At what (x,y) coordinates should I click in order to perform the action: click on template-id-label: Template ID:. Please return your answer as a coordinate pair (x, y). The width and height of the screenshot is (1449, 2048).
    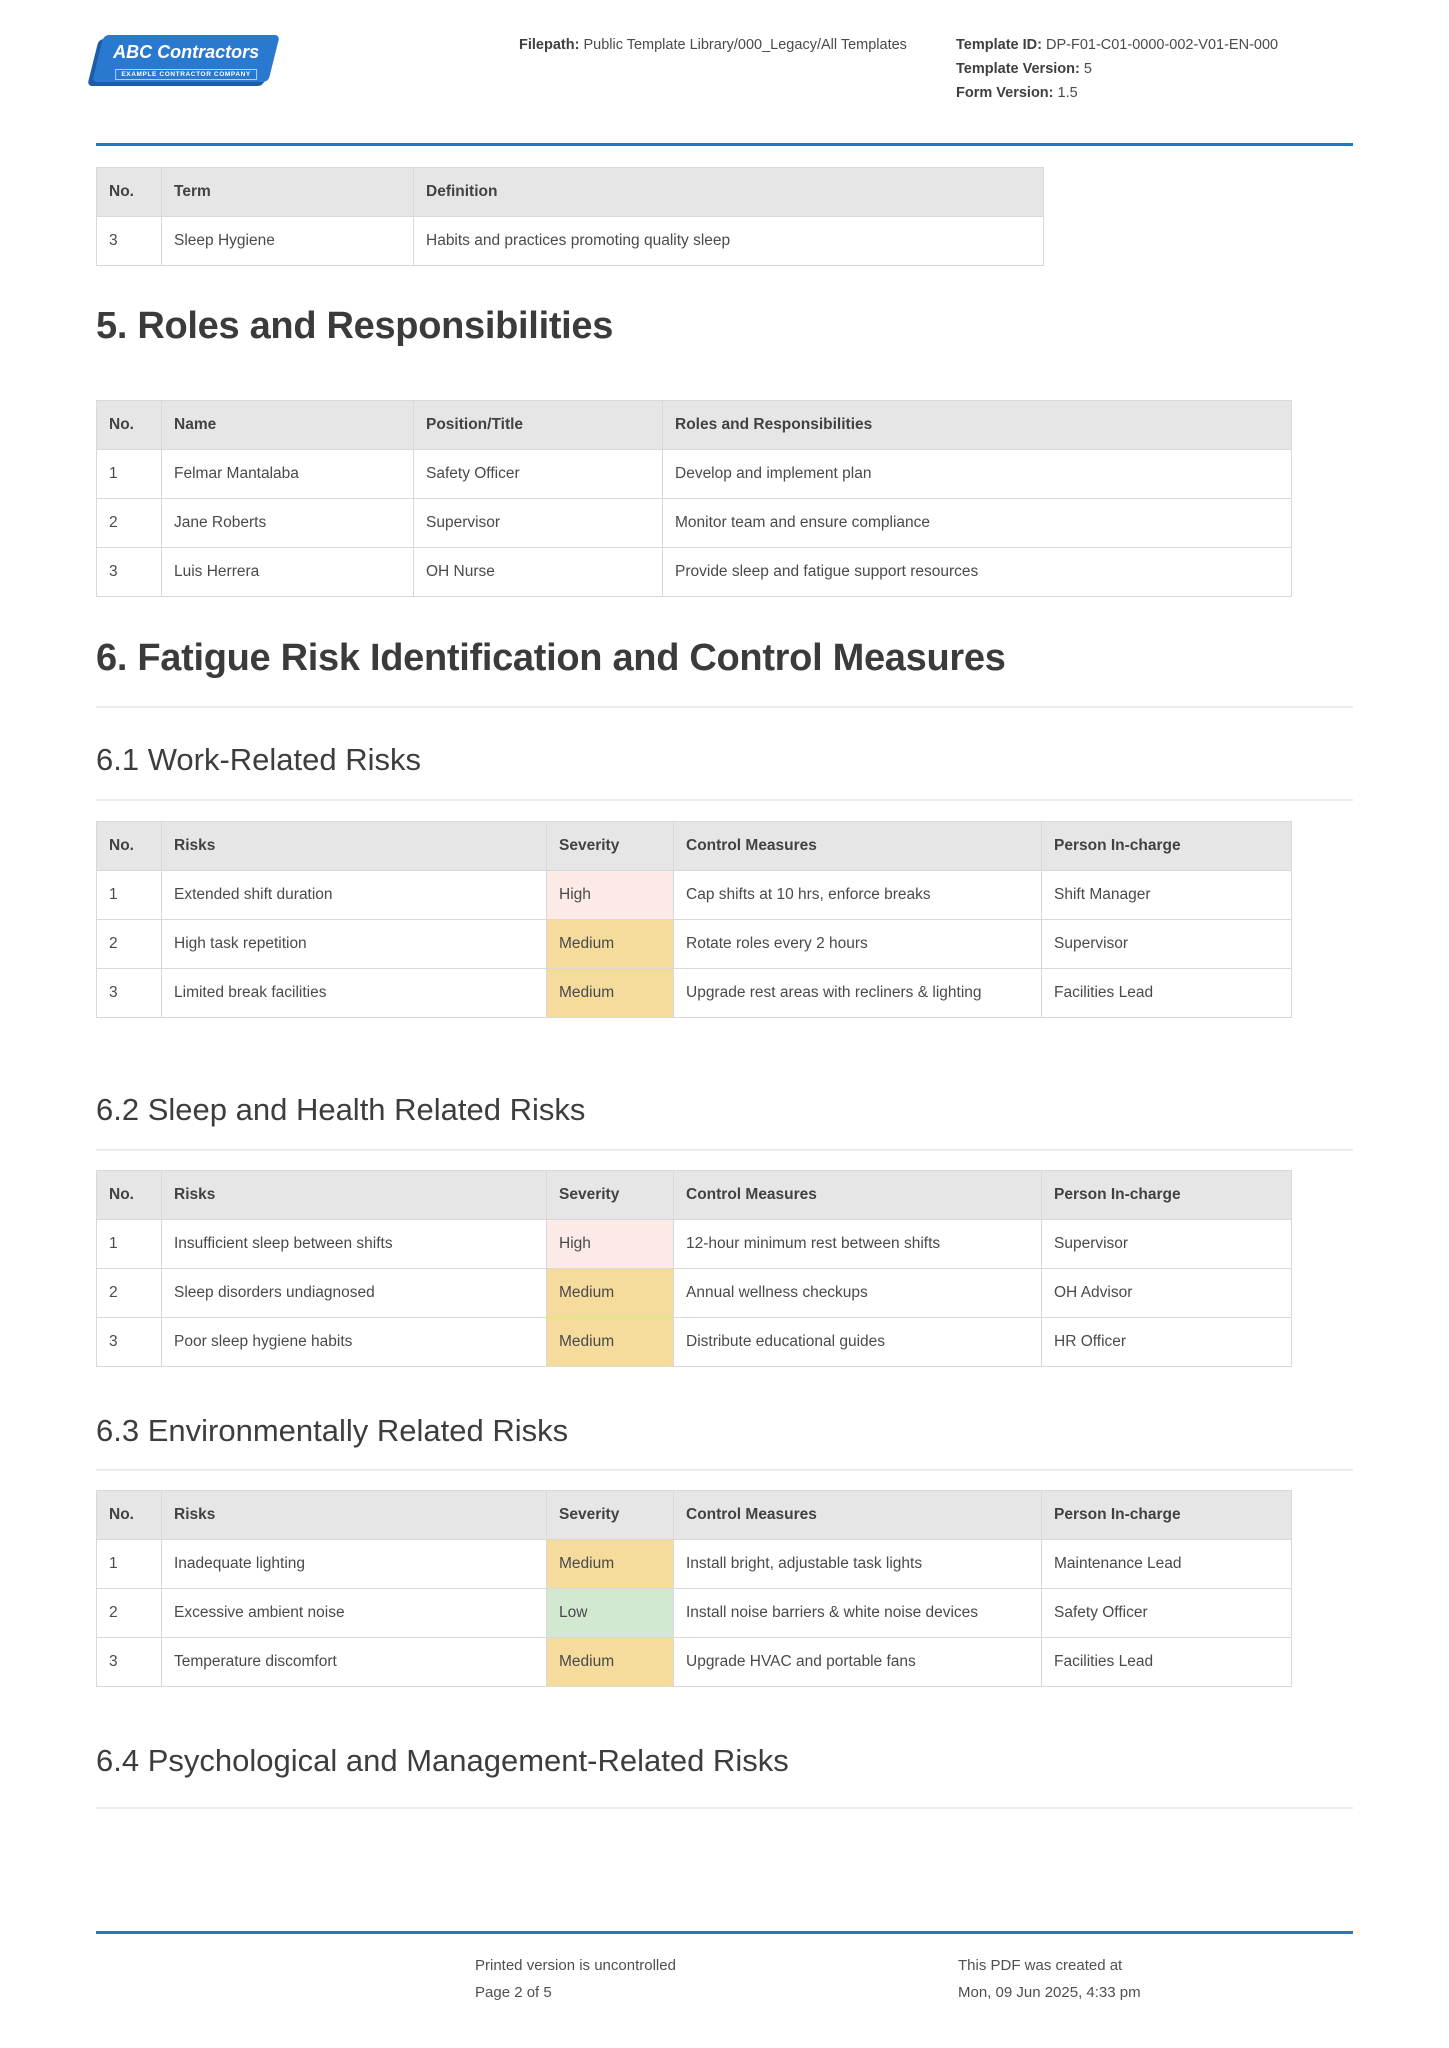
    Looking at the image, I should click on (999, 45).